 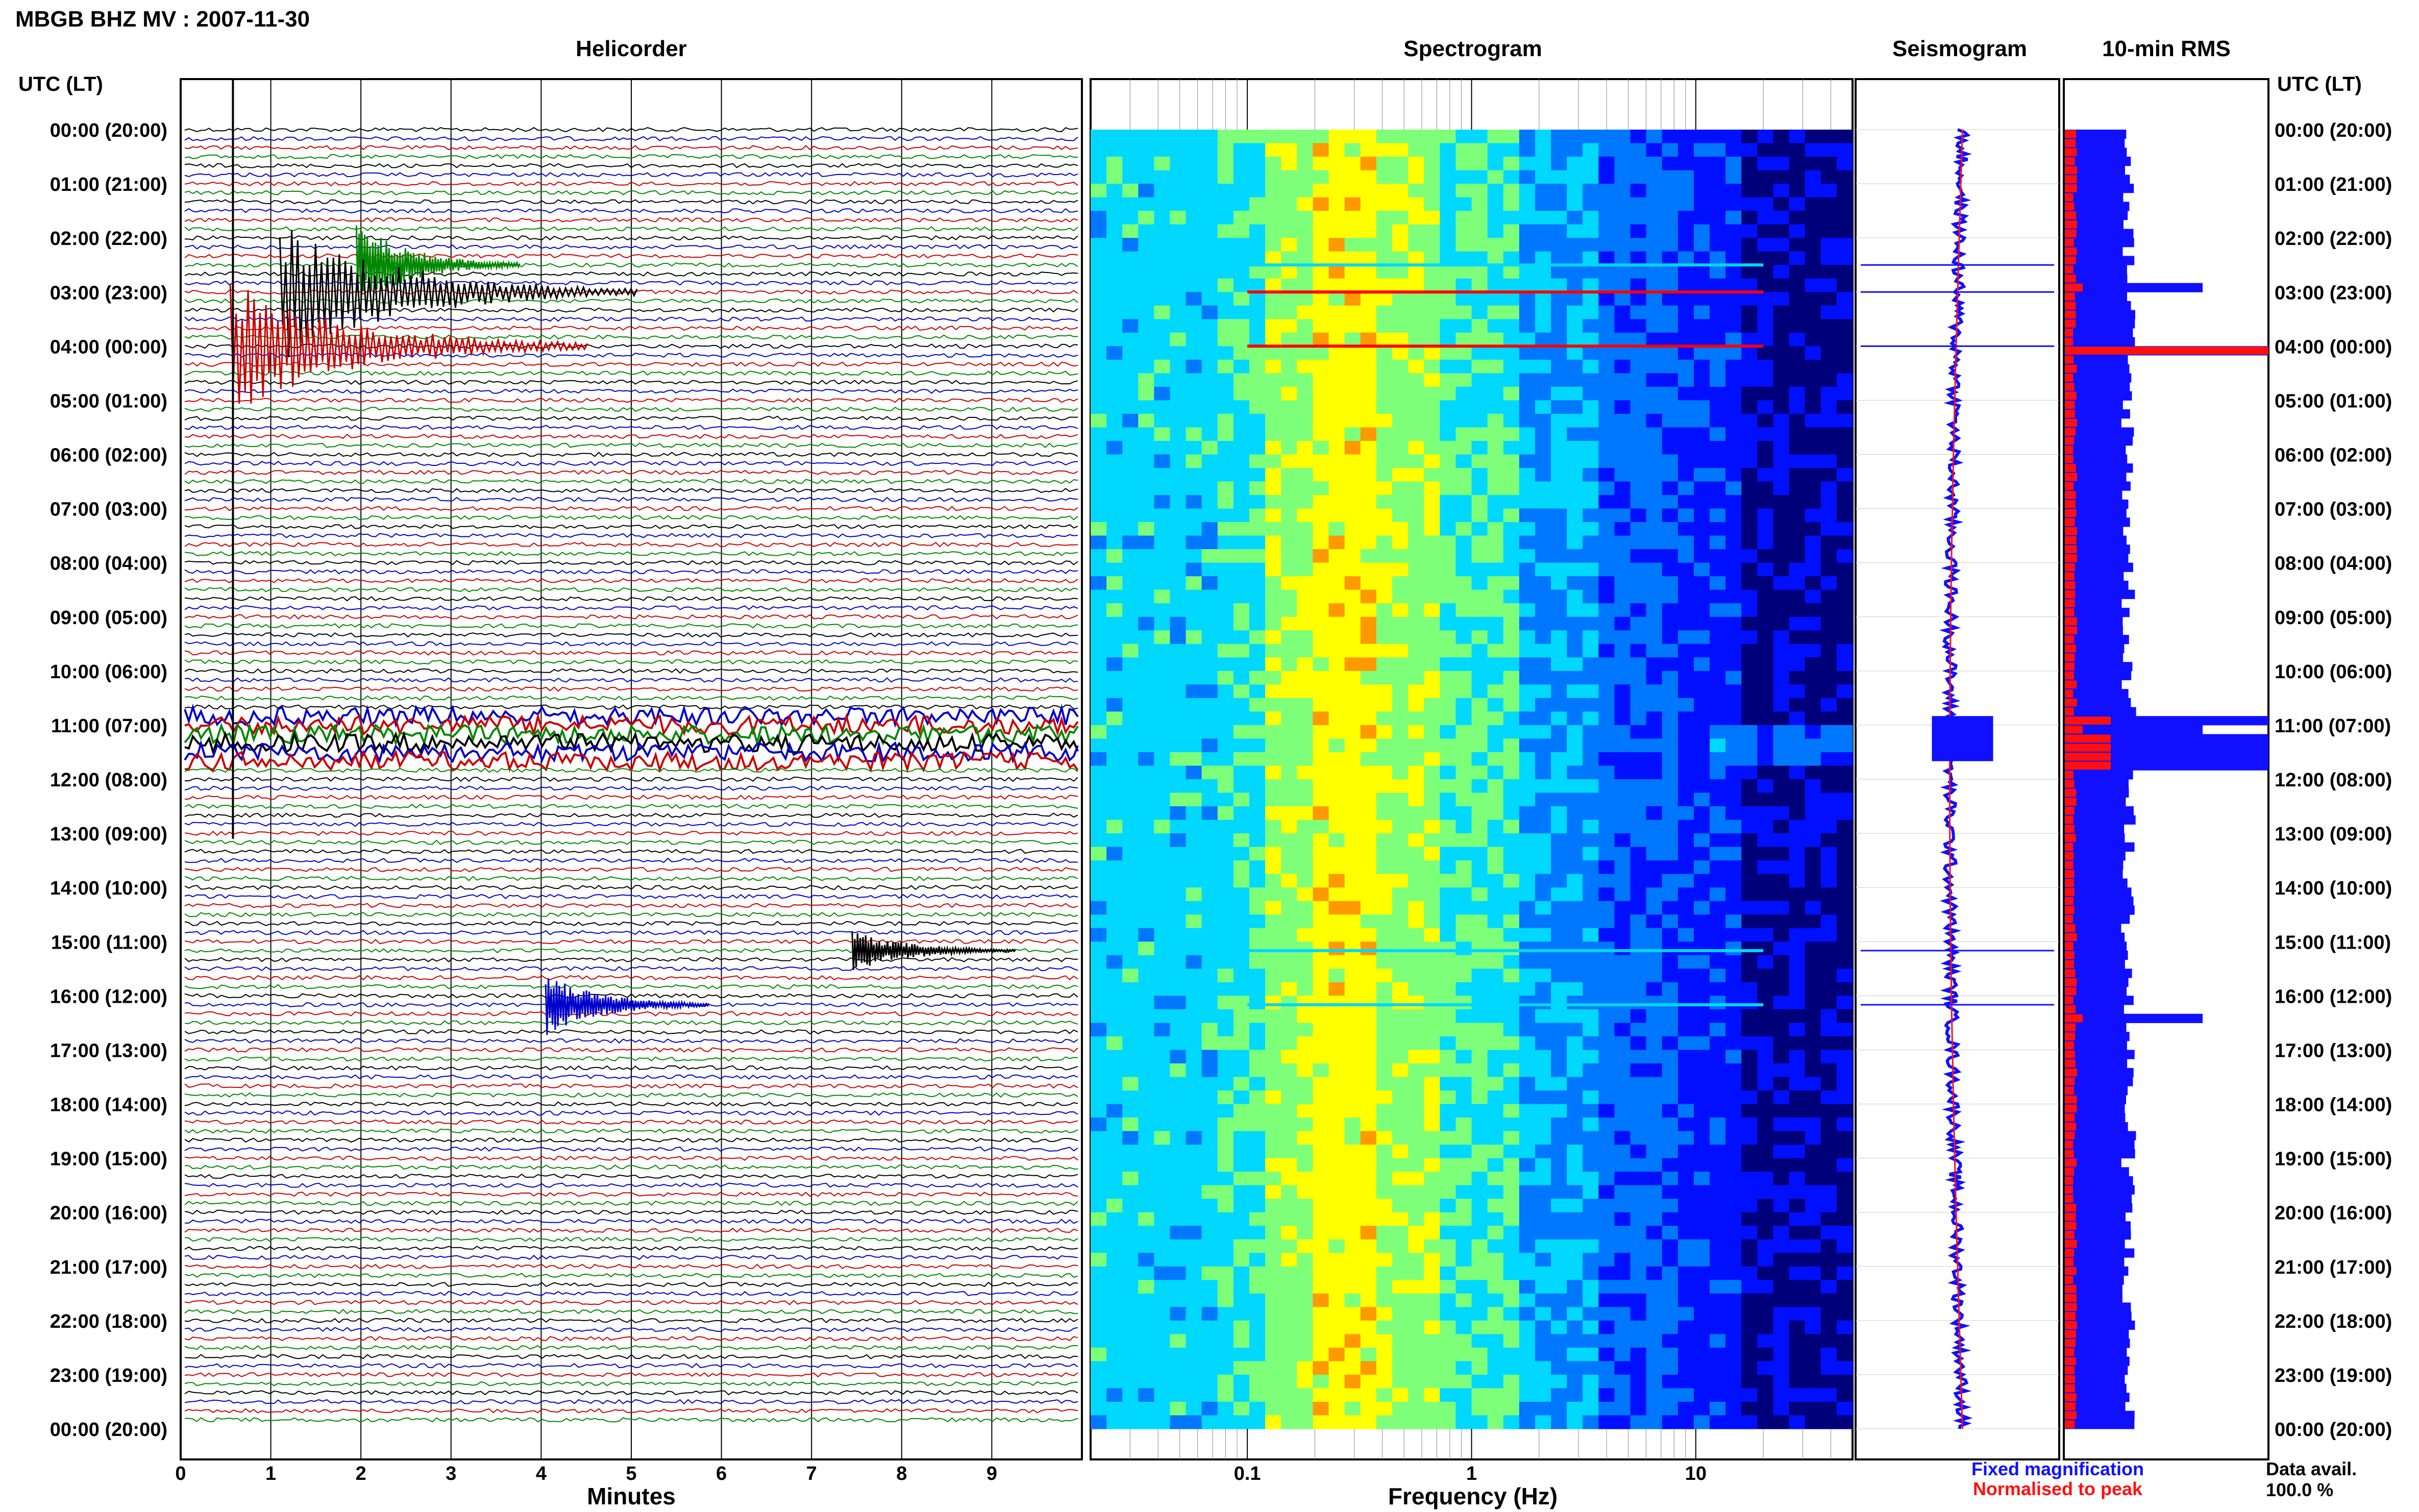 What do you see at coordinates (631, 229) in the screenshot?
I see `helicorder-trace` at bounding box center [631, 229].